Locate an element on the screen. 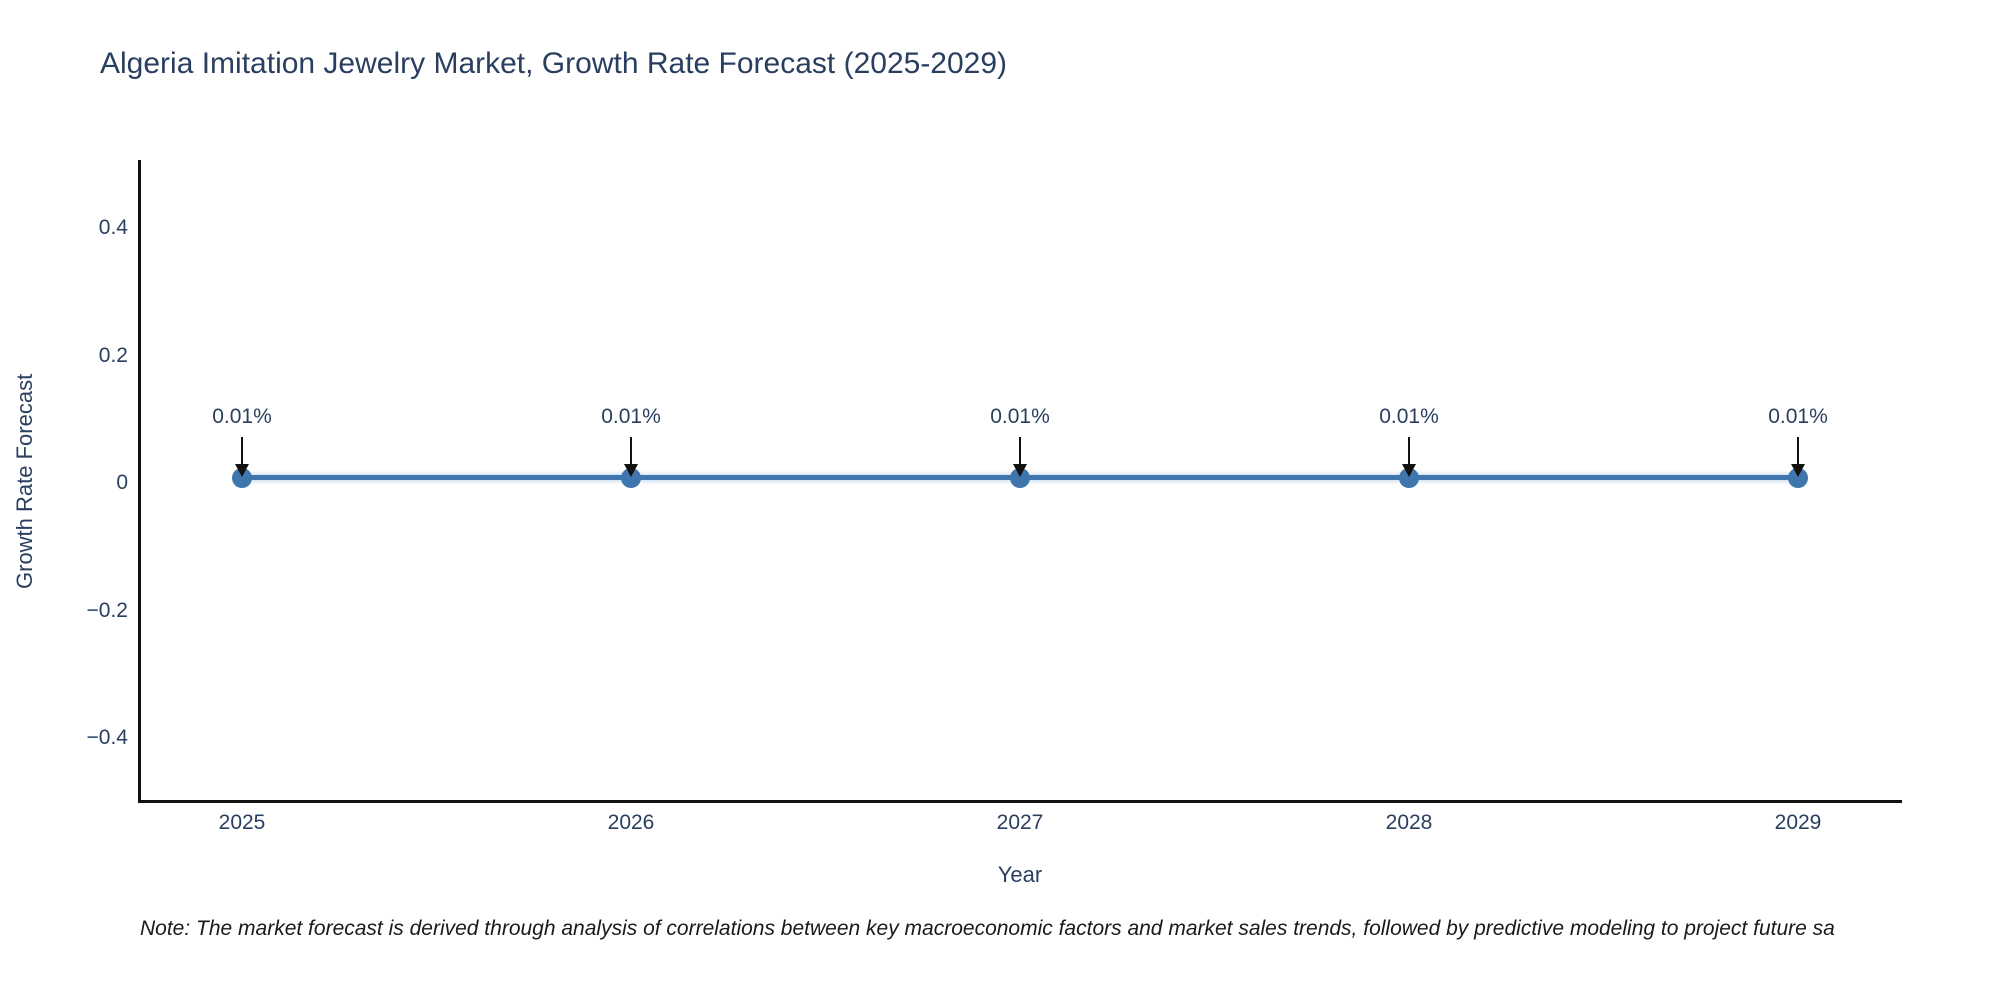 This screenshot has width=2000, height=1000. y-axis-line is located at coordinates (139, 481).